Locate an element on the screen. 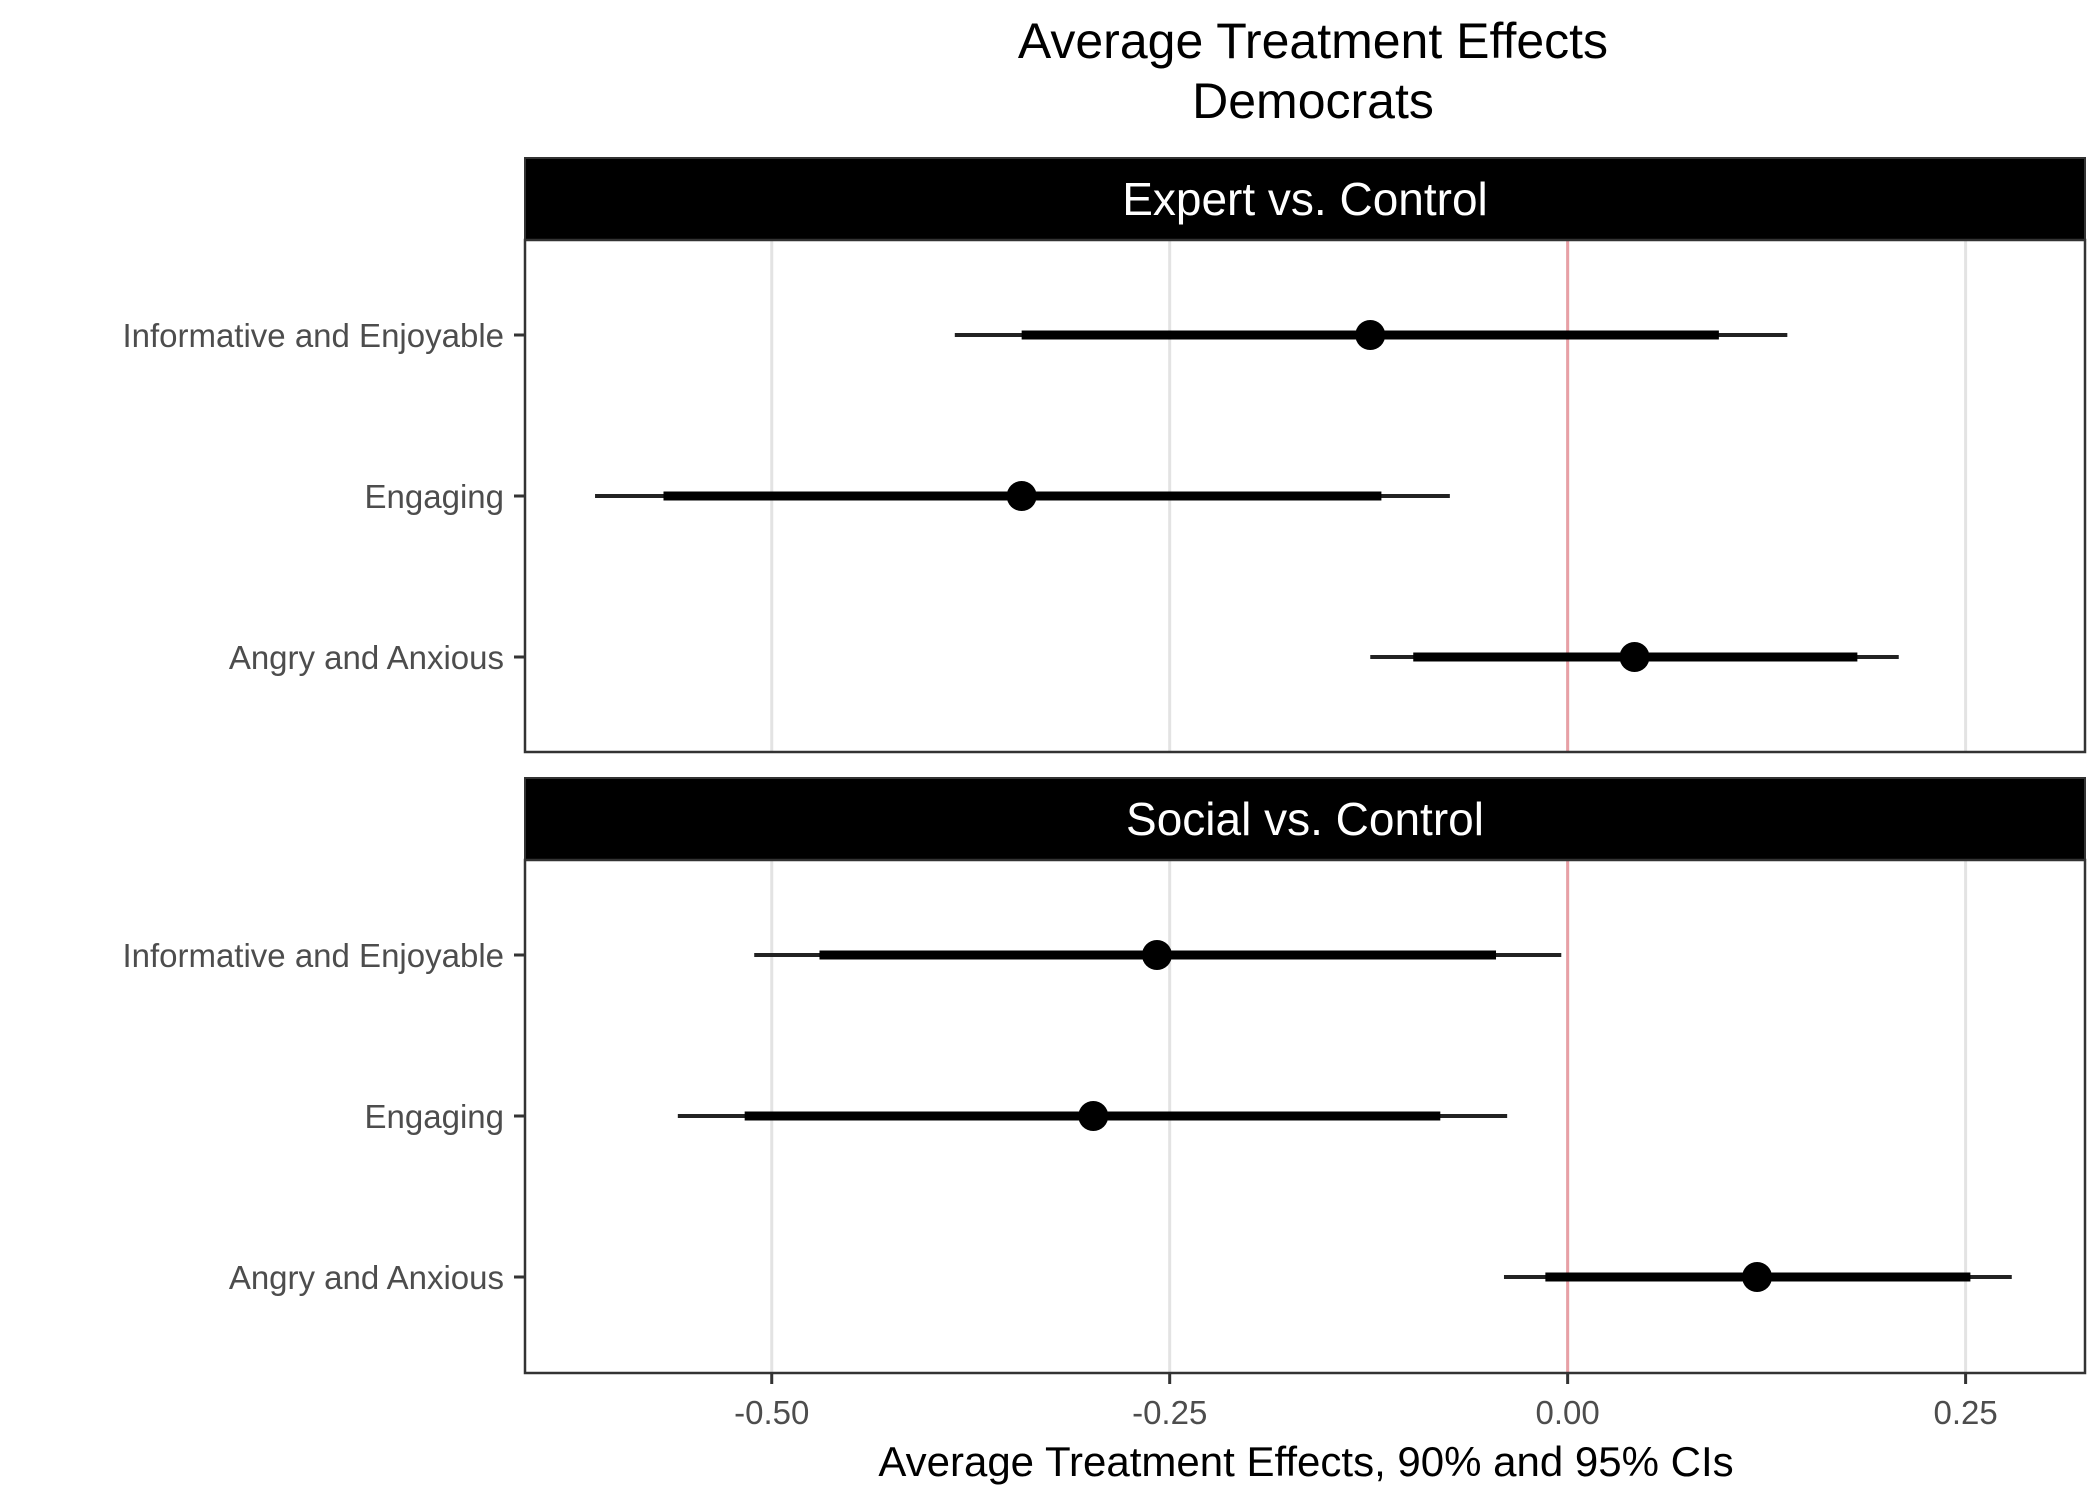 This screenshot has width=2100, height=1500. x-tick-label: 0.25 is located at coordinates (1965, 1412).